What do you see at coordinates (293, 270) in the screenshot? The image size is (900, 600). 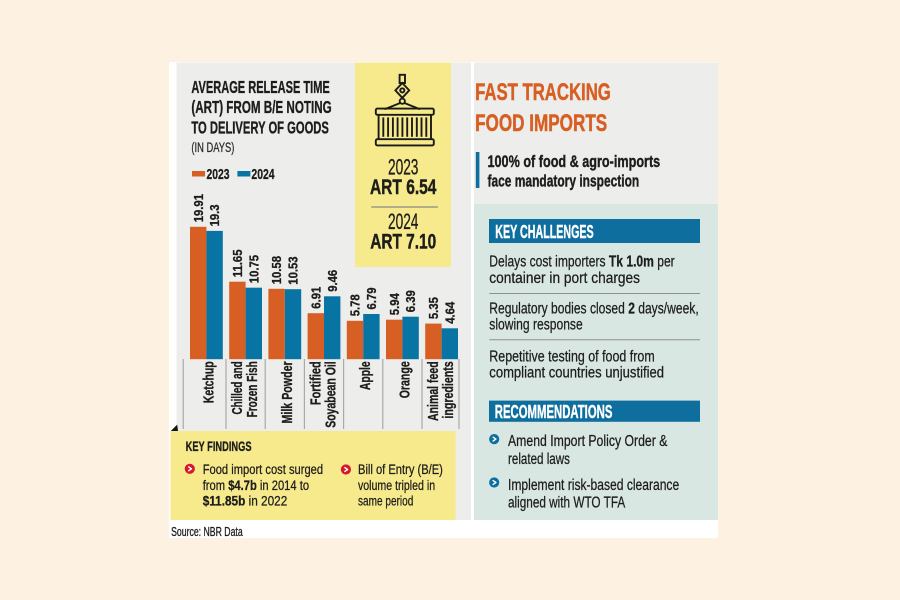 I see `svg-text: 10.53` at bounding box center [293, 270].